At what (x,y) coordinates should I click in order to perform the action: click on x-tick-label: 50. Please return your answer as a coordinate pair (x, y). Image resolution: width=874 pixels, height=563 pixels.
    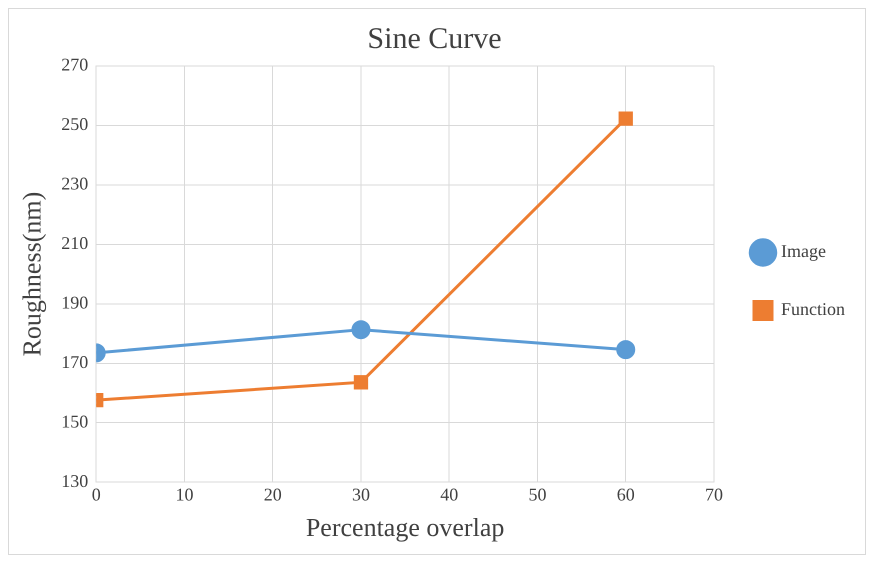
    Looking at the image, I should click on (537, 494).